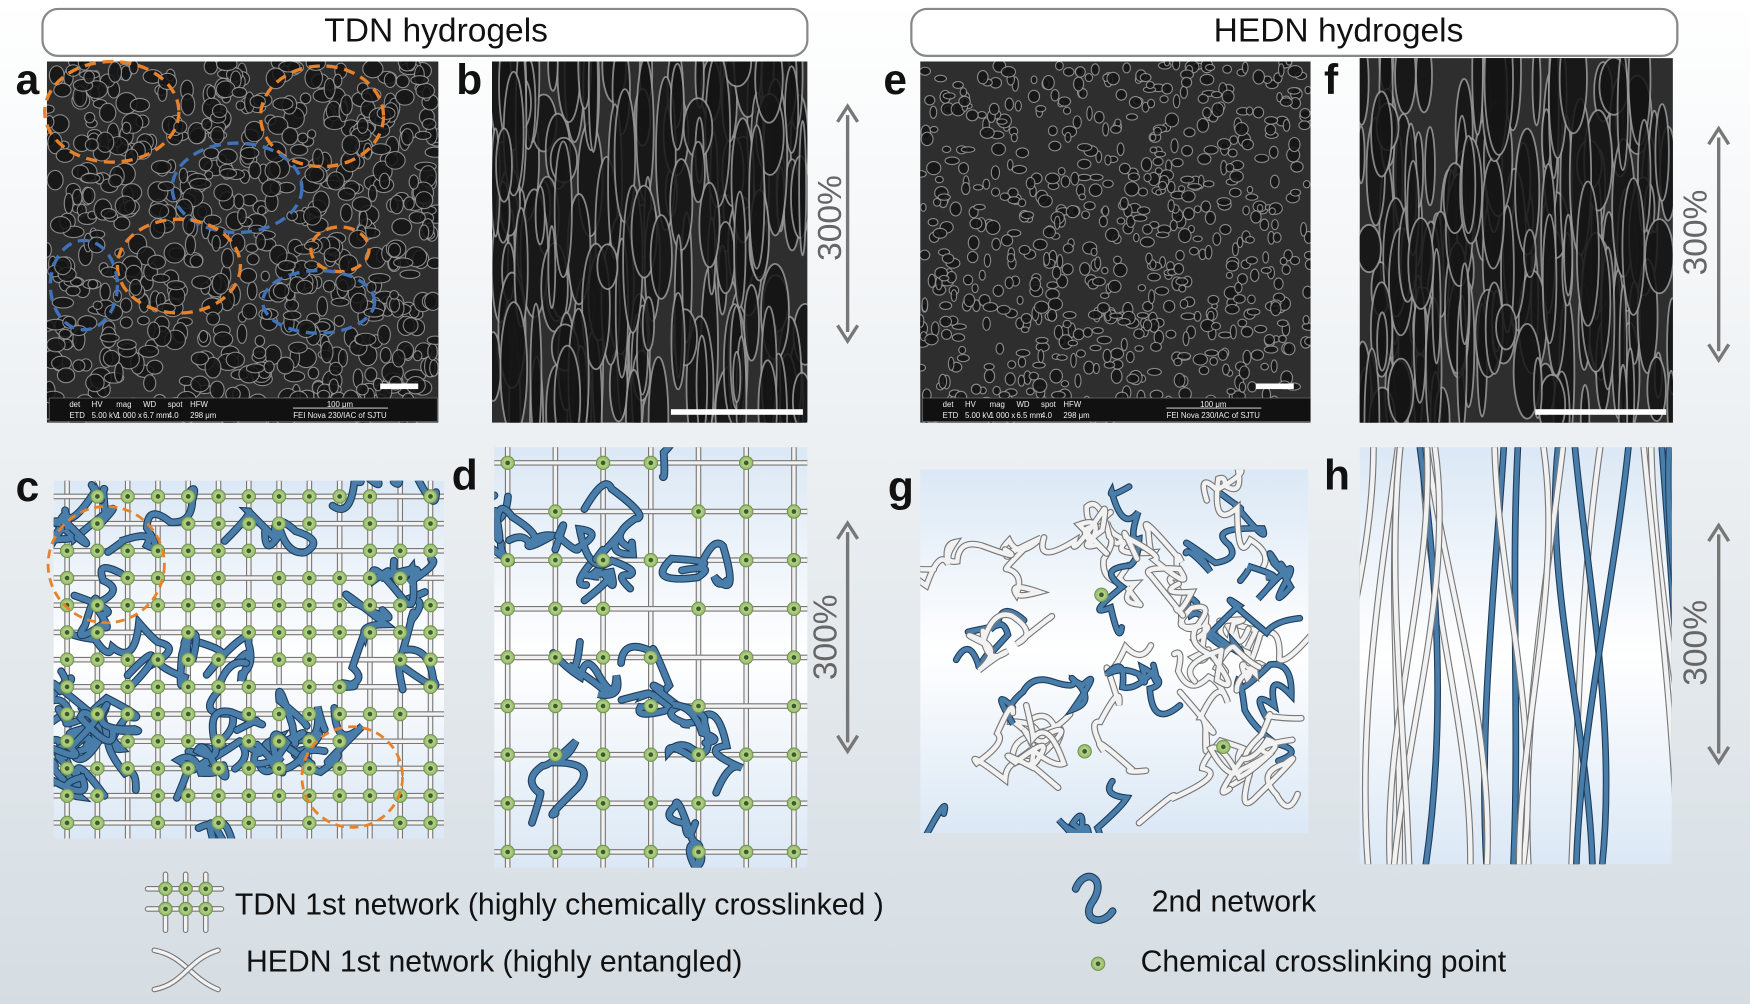 This screenshot has height=1004, width=1750. What do you see at coordinates (75, 404) in the screenshot?
I see `info-field: det` at bounding box center [75, 404].